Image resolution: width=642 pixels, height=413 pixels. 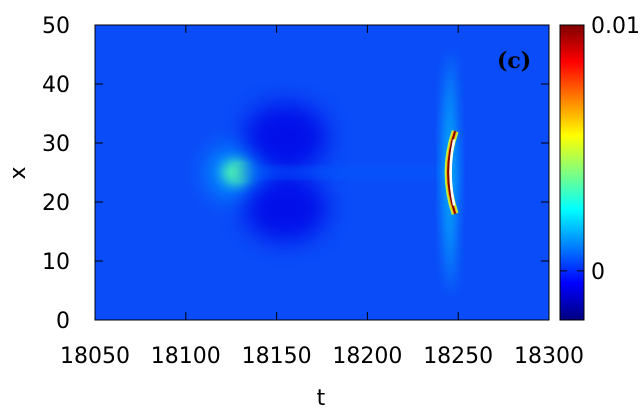 What do you see at coordinates (277, 356) in the screenshot?
I see `x-tick-label: 18150` at bounding box center [277, 356].